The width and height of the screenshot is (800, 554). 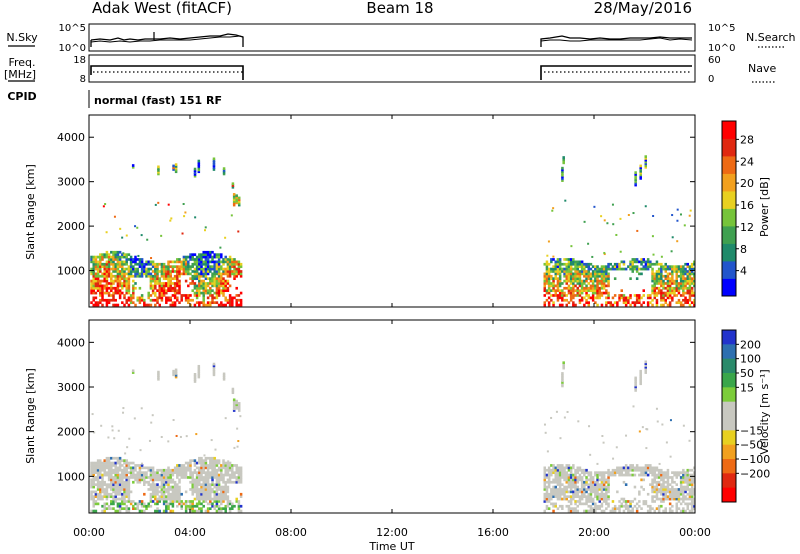 What do you see at coordinates (594, 532) in the screenshot?
I see `time-tick-label: 20:00` at bounding box center [594, 532].